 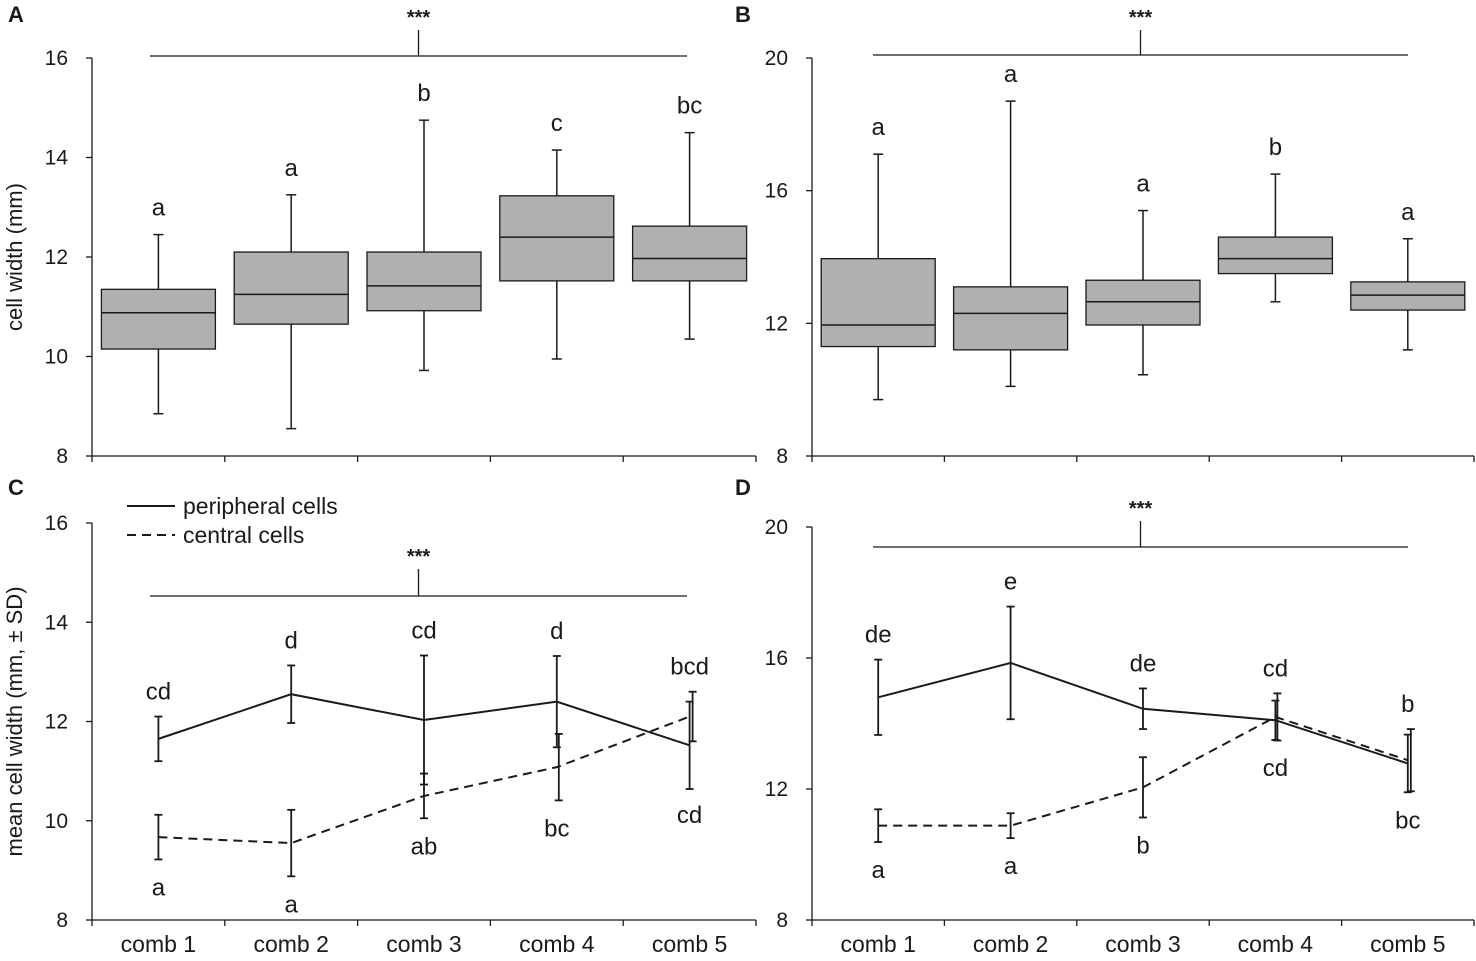 What do you see at coordinates (424, 846) in the screenshot?
I see `significance-letter: ab` at bounding box center [424, 846].